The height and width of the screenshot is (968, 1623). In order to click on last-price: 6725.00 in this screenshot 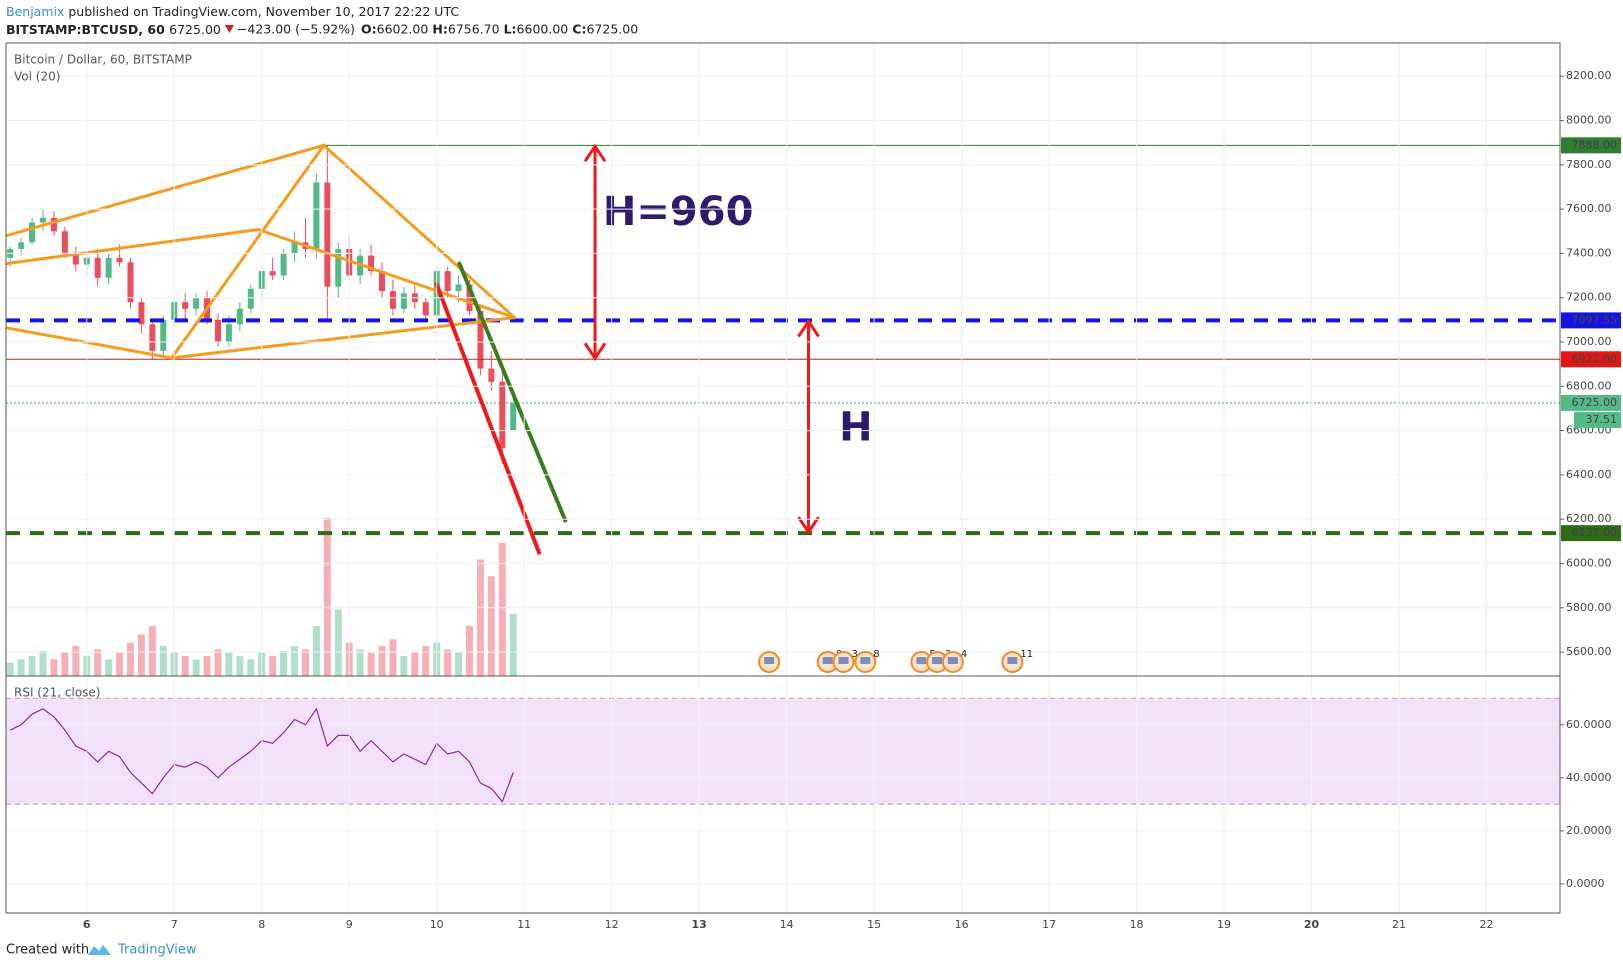, I will do `click(195, 29)`.